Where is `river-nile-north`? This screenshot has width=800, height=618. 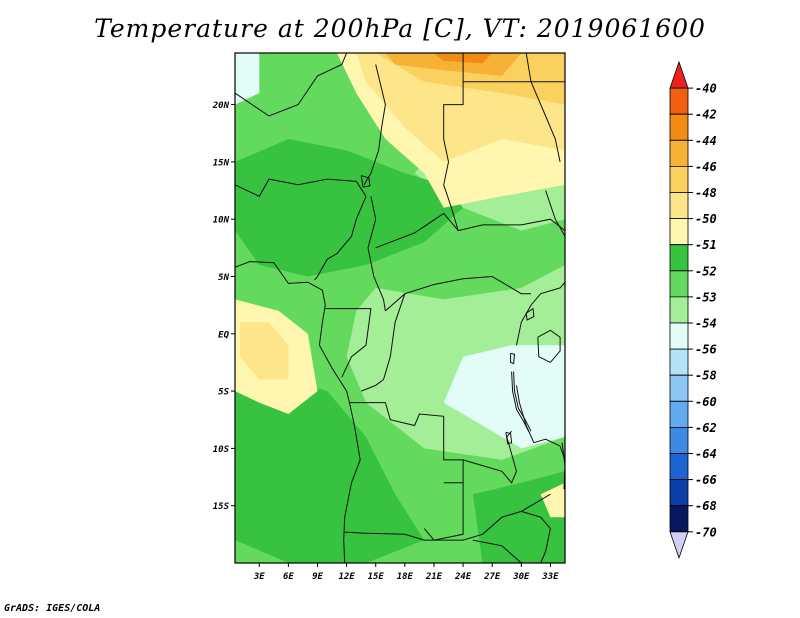
river-nile-north is located at coordinates (543, 108).